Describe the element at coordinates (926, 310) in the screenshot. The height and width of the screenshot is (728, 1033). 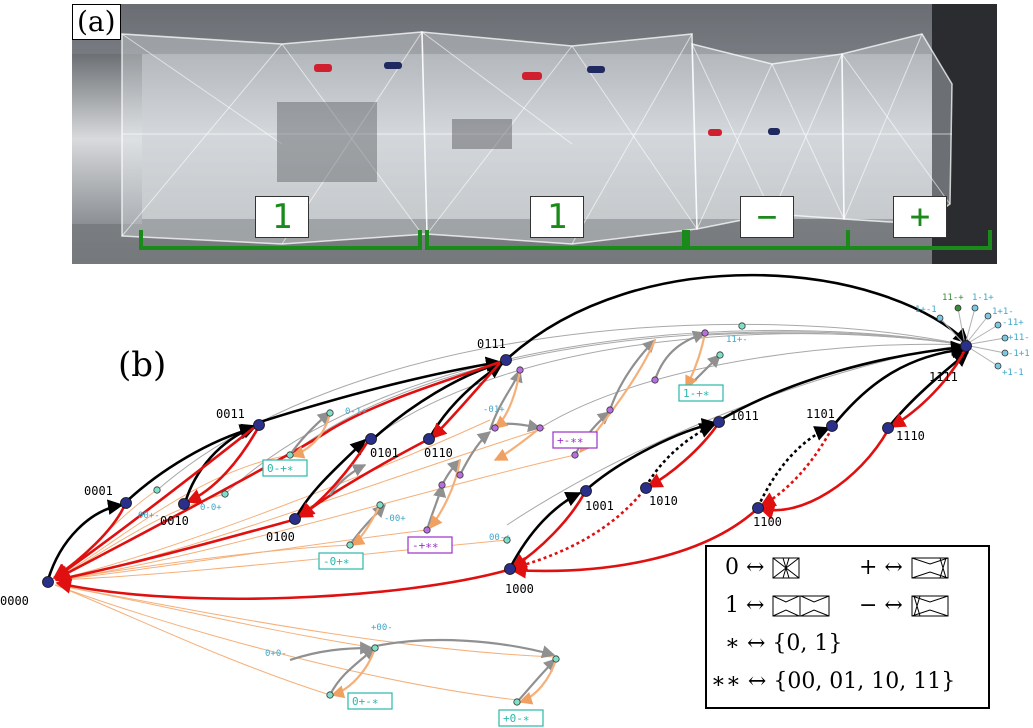
I see `sub-label: 1+-1` at that location.